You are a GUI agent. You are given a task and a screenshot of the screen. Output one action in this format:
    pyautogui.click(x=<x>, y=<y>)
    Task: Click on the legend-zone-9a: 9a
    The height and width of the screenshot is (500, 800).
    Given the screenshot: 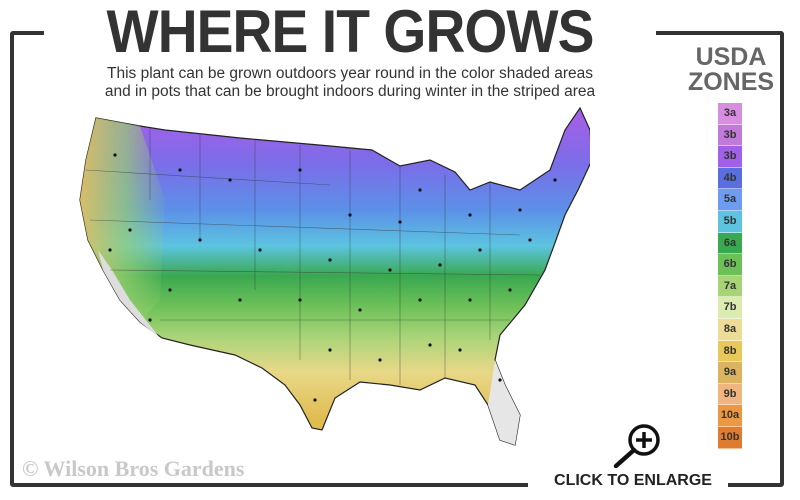 What is the action you would take?
    pyautogui.click(x=730, y=373)
    